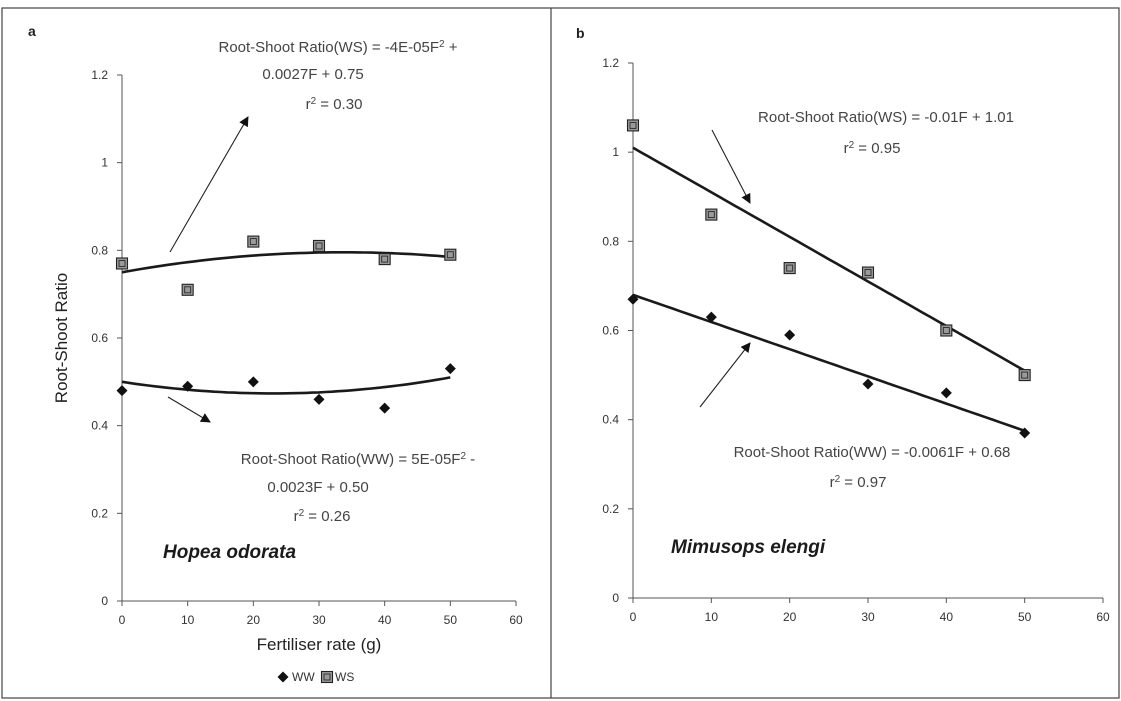 The width and height of the screenshot is (1121, 701). Describe the element at coordinates (319, 644) in the screenshot. I see `x-axis-title: Fertiliser rate (g)` at that location.